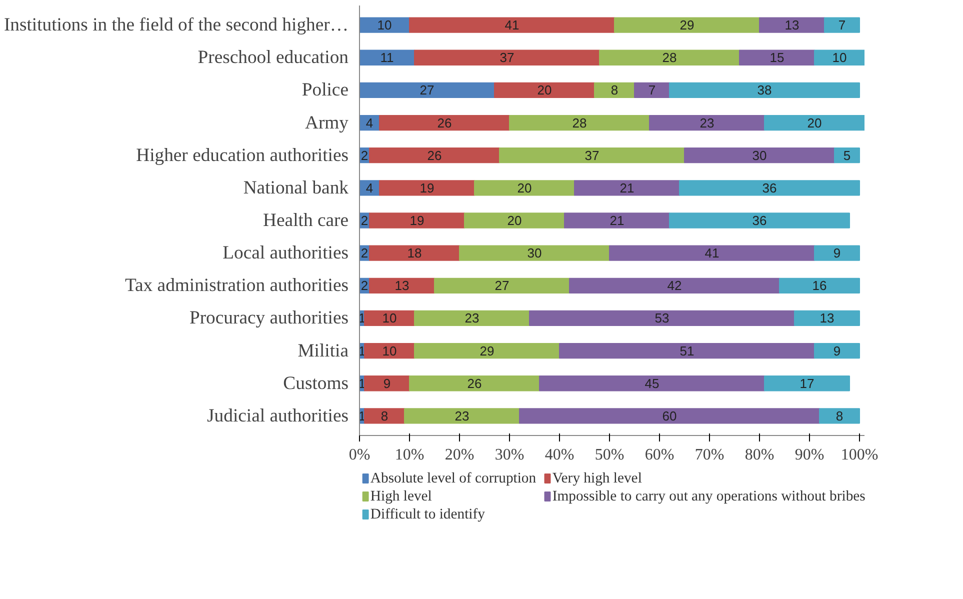  What do you see at coordinates (509, 455) in the screenshot?
I see `x-tick-label: 30%` at bounding box center [509, 455].